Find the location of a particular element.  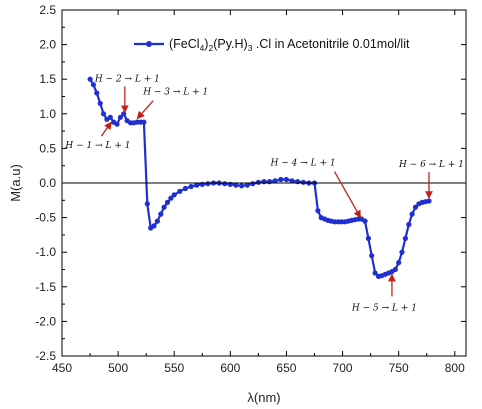

y-tick-label: -1.5 is located at coordinates (45, 287).